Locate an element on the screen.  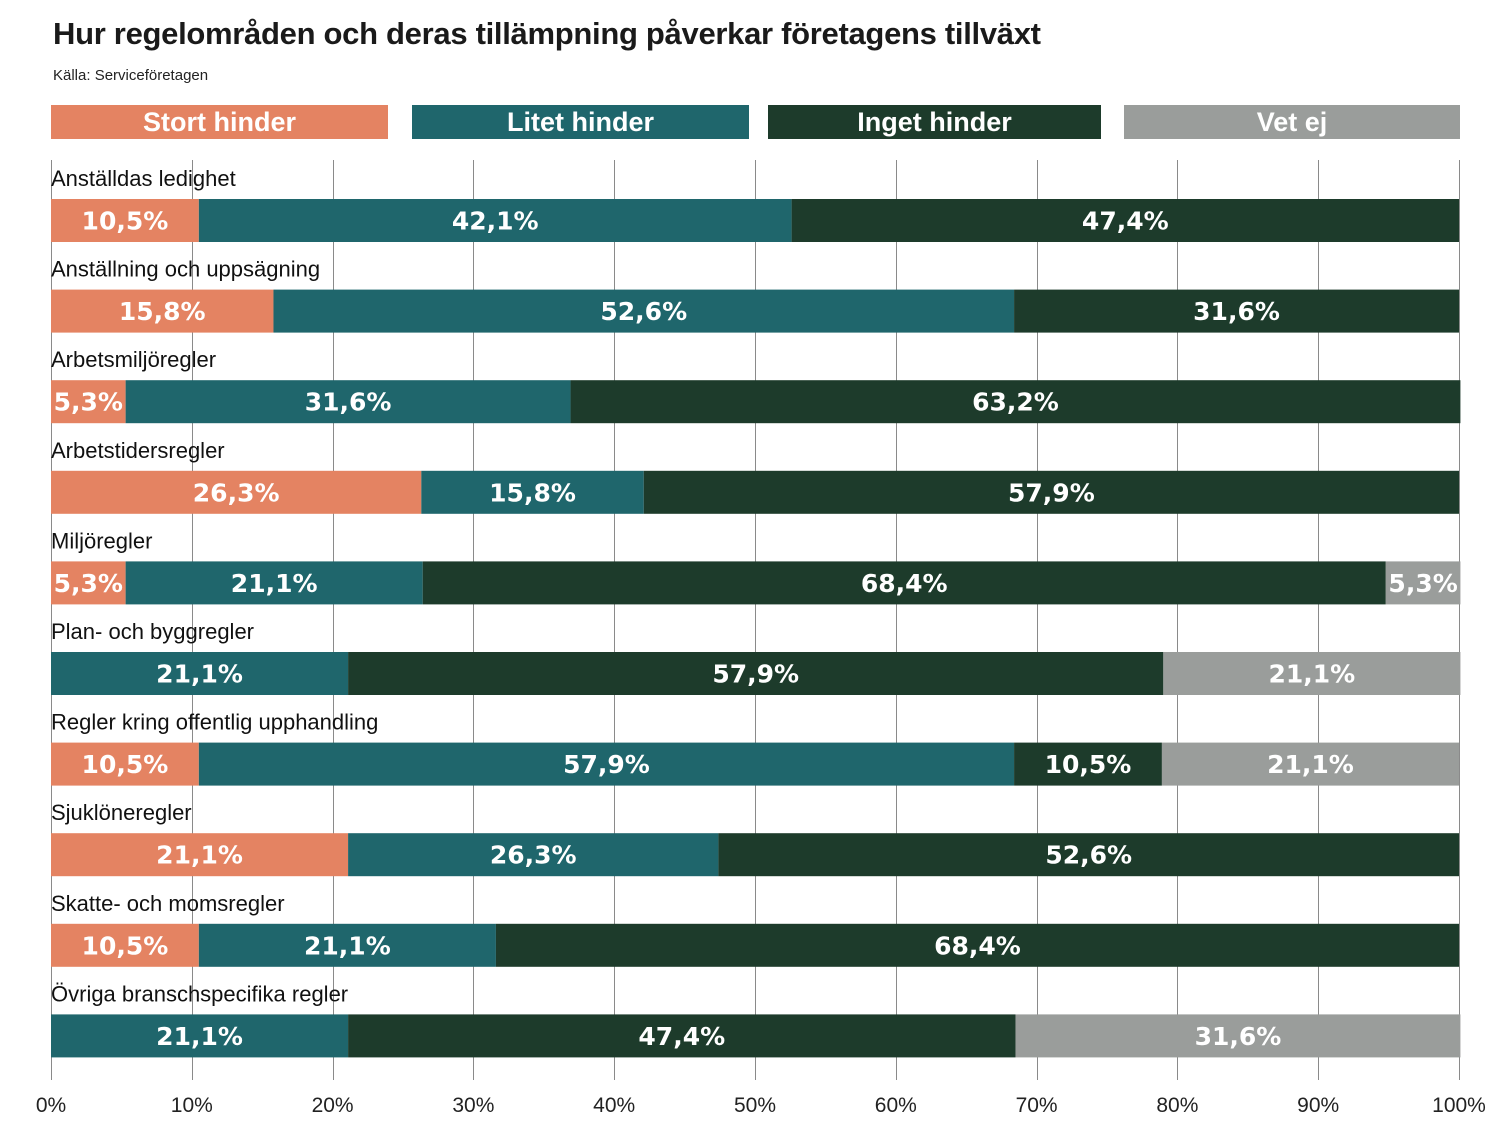
x-tick-label: 70% is located at coordinates (1037, 1105).